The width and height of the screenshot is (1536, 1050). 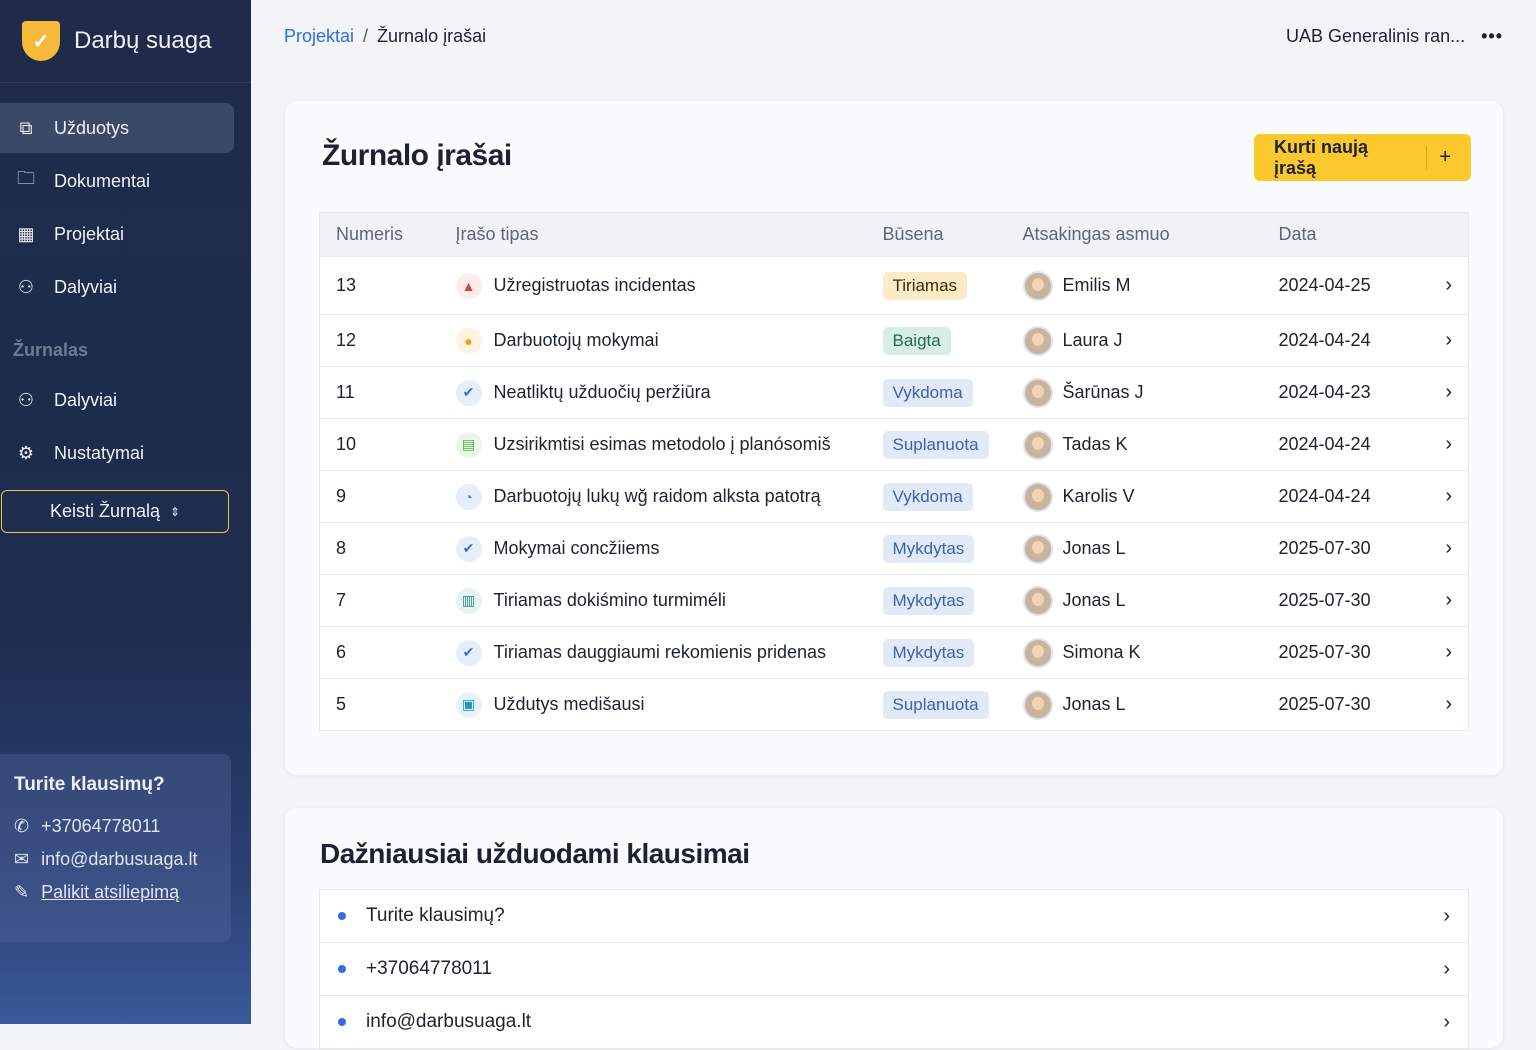 I want to click on sort-chevrons-icon: ⇕, so click(x=175, y=511).